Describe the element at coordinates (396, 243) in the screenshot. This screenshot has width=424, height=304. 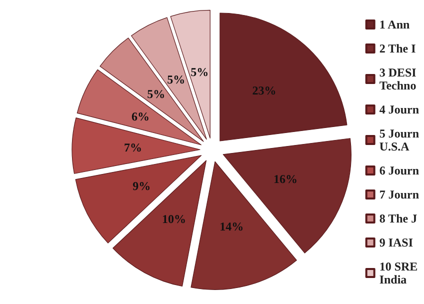
I see `legend-label: 9 IASI` at that location.